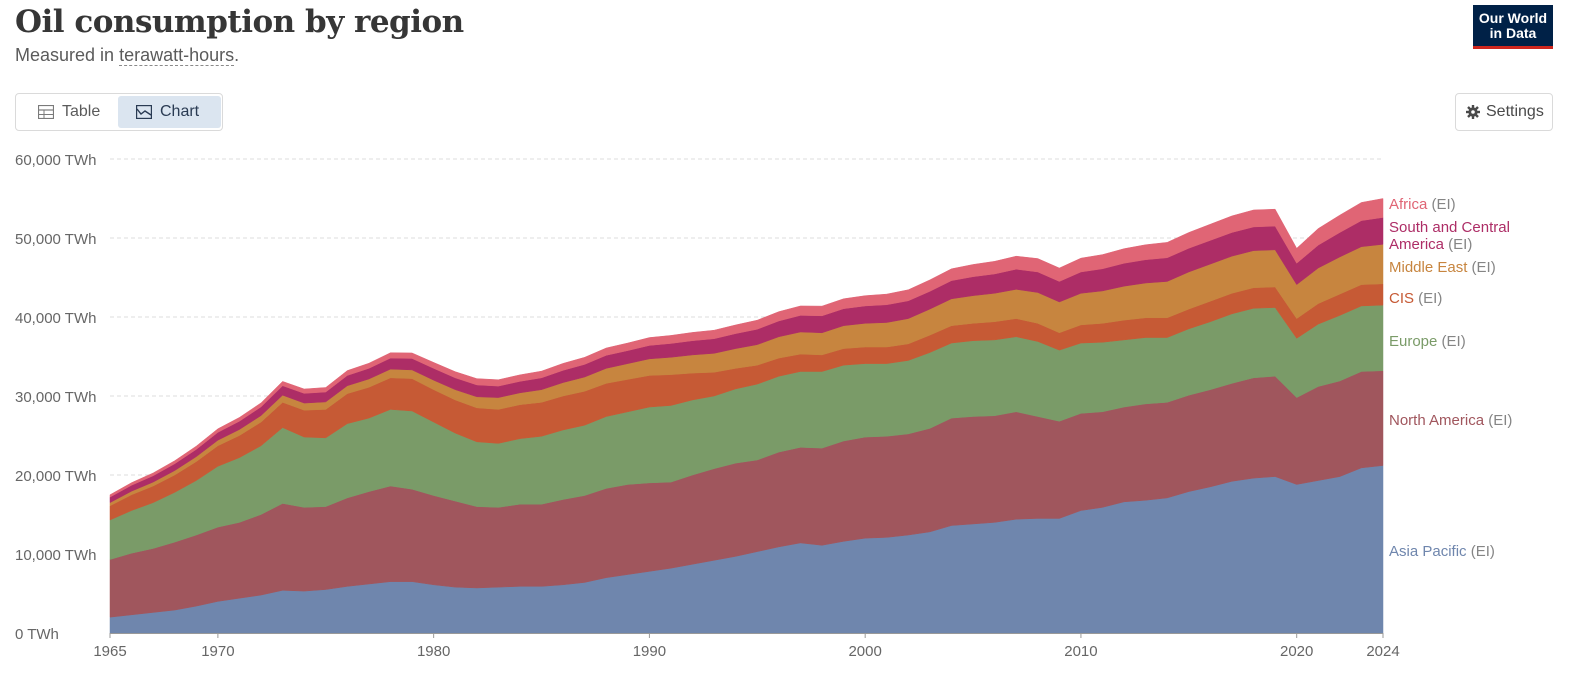 The height and width of the screenshot is (673, 1586). Describe the element at coordinates (239, 22) in the screenshot. I see `page-title: Oil consumption by region` at that location.